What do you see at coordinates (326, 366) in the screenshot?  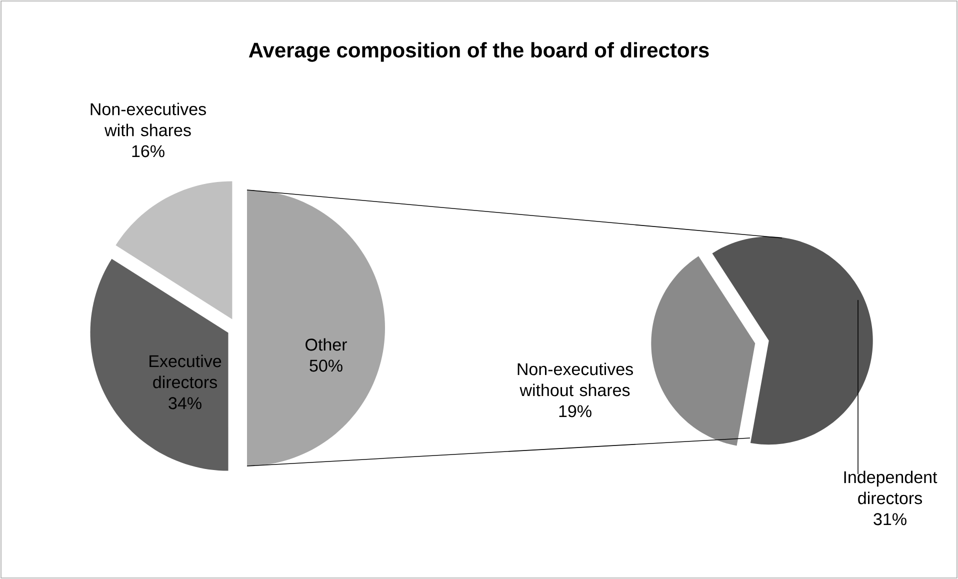 I see `data-label: 50%` at bounding box center [326, 366].